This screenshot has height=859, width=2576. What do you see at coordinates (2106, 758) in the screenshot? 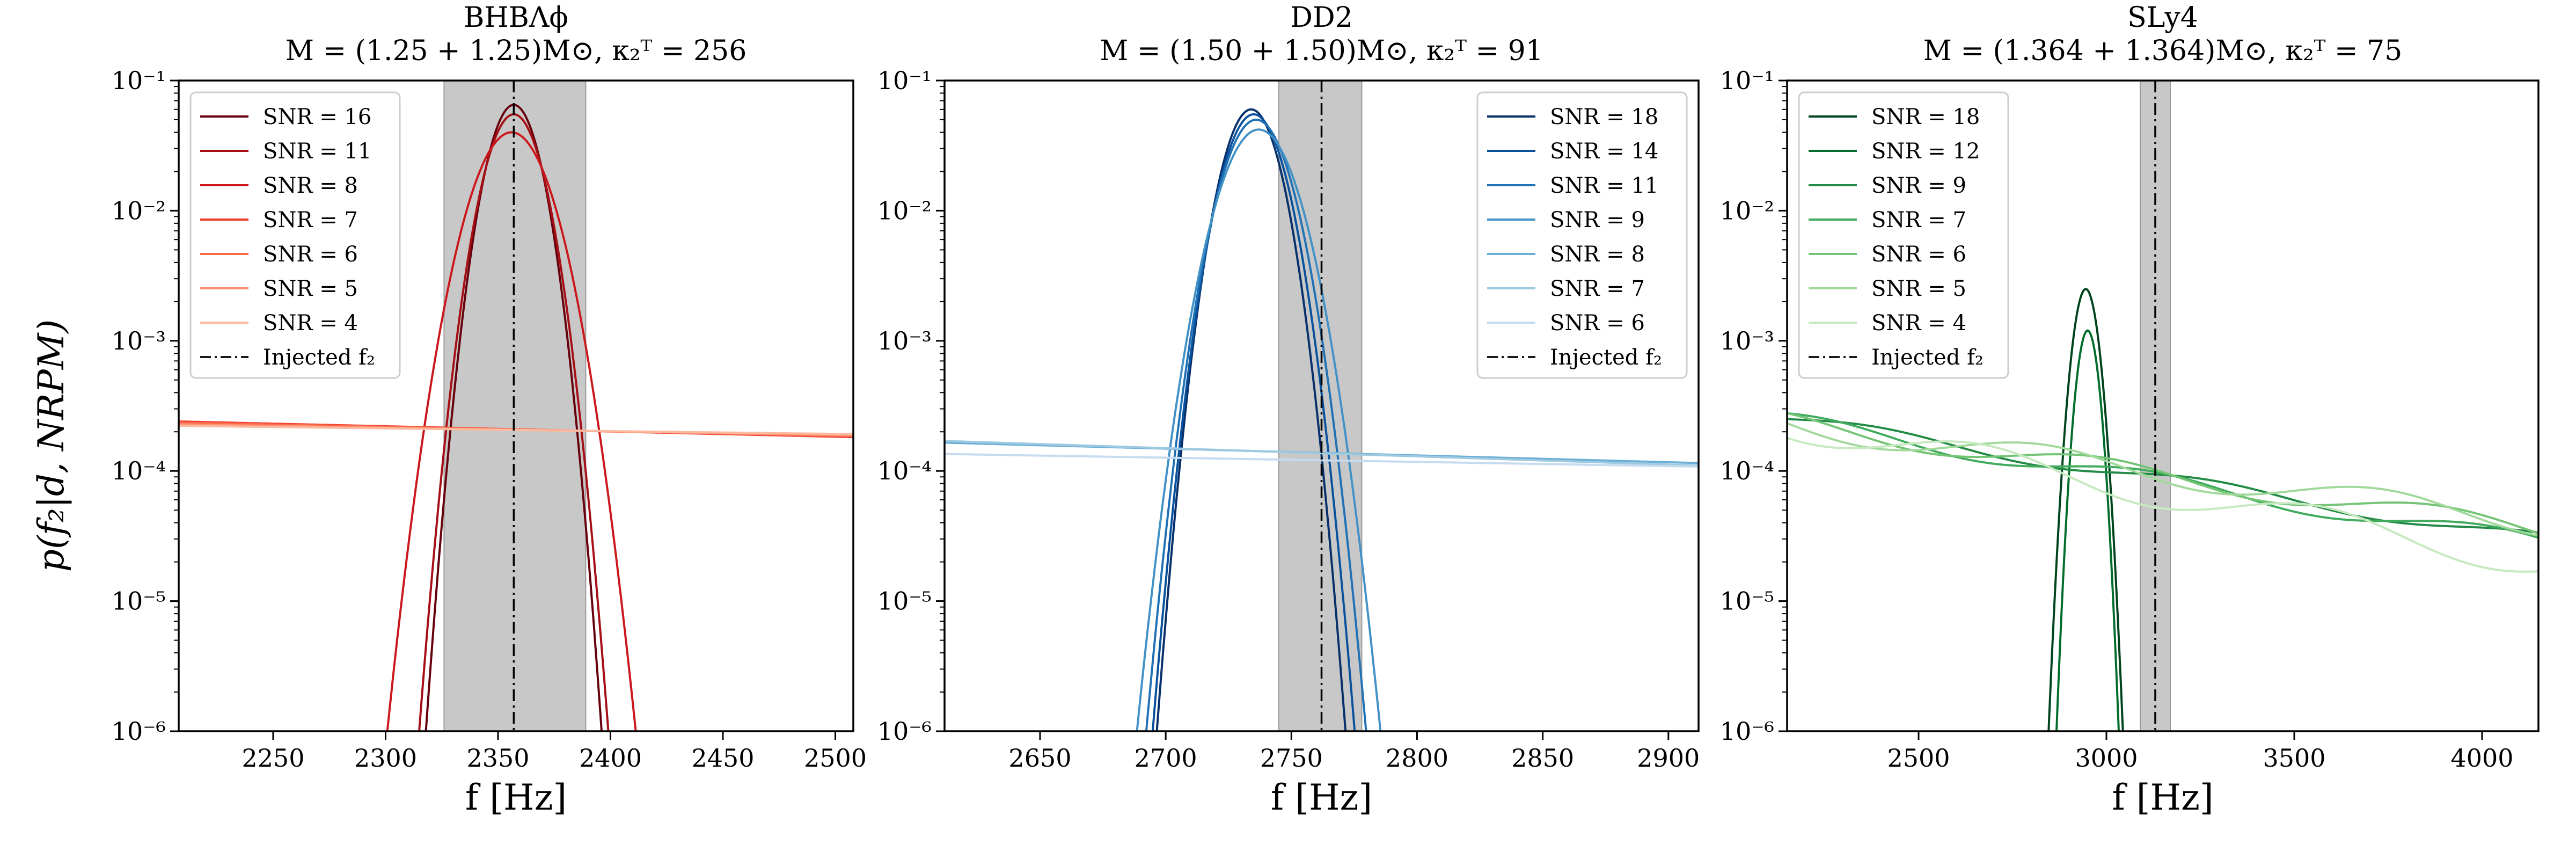
I see `x-tick-label: 3000` at bounding box center [2106, 758].